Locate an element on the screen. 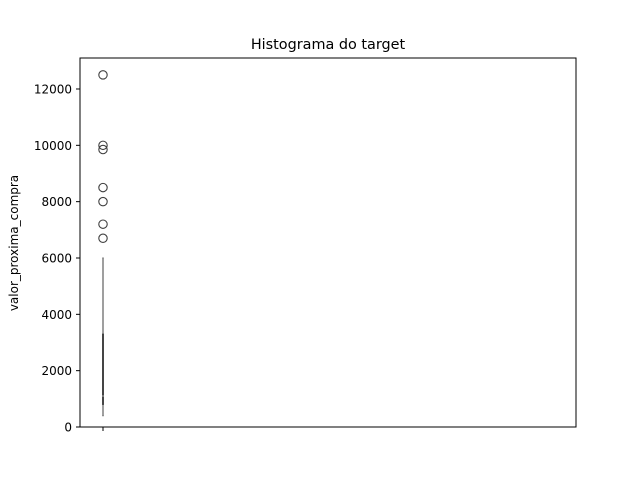 The image size is (640, 480). y-axis-label: valor_proxima_compra is located at coordinates (14, 243).